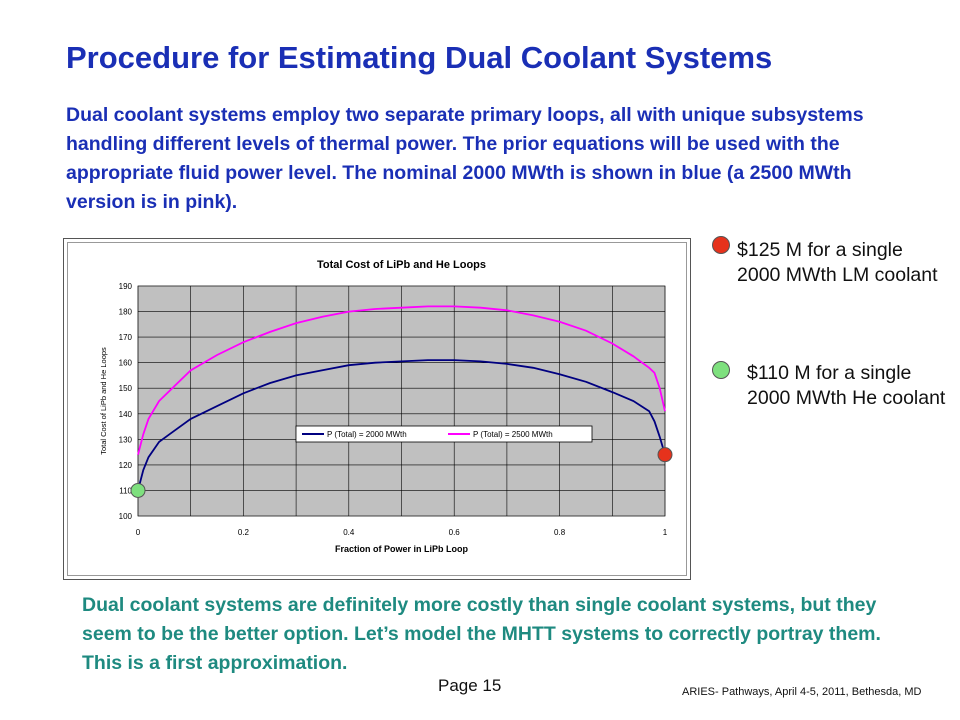 The height and width of the screenshot is (720, 960). What do you see at coordinates (560, 532) in the screenshot?
I see `x-tick-label: 0.8` at bounding box center [560, 532].